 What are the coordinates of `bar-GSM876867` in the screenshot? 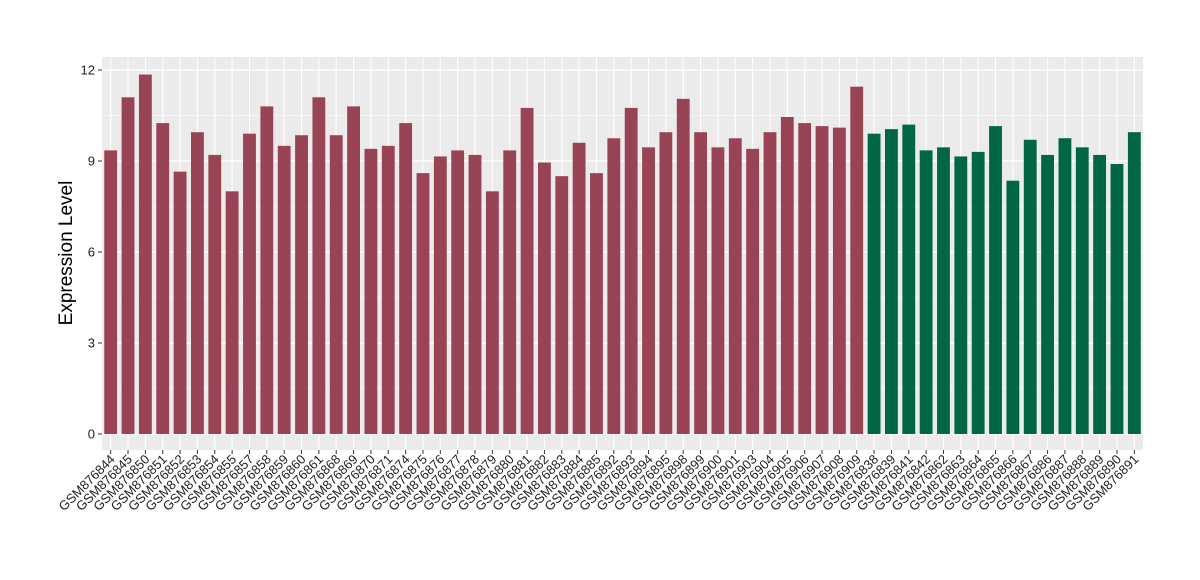 It's located at (1030, 286).